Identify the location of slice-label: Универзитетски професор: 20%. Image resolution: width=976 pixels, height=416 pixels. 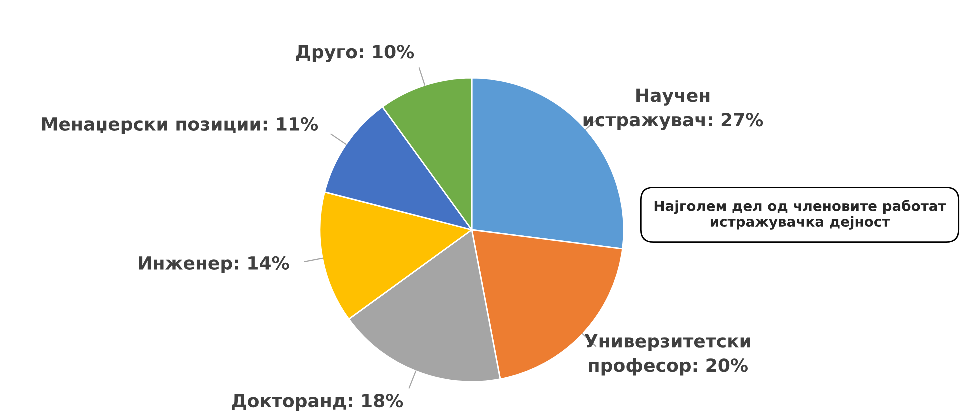
(667, 355).